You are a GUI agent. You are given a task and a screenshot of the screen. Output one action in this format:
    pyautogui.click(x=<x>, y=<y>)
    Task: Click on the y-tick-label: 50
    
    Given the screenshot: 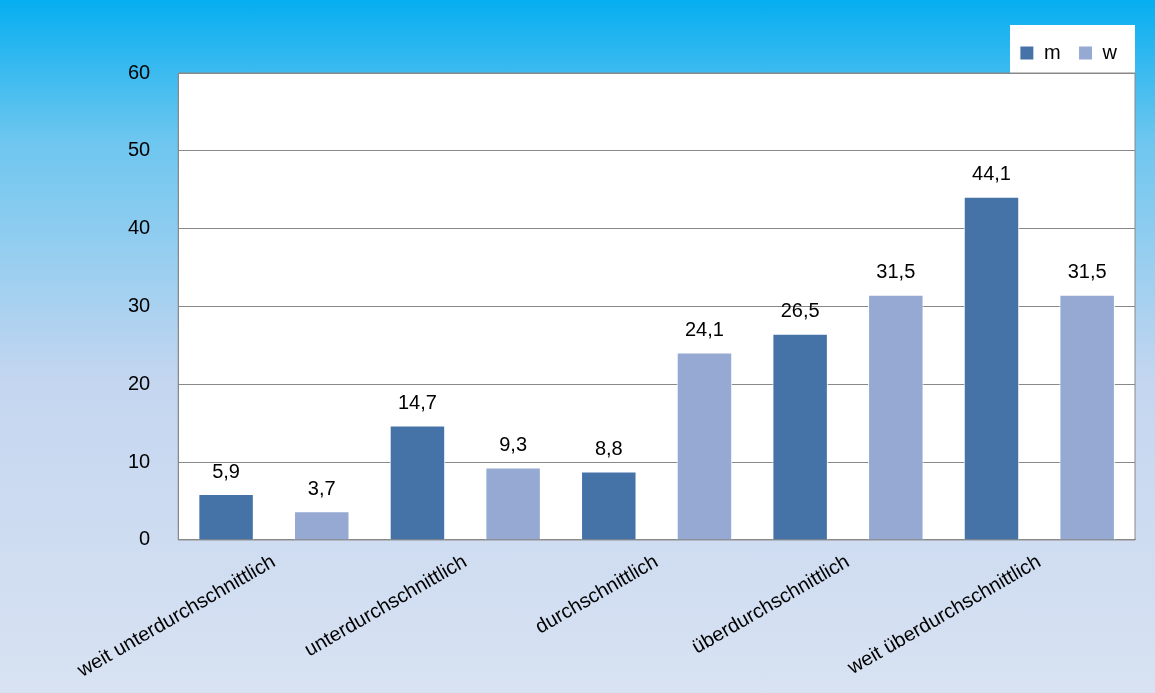 What is the action you would take?
    pyautogui.click(x=139, y=149)
    